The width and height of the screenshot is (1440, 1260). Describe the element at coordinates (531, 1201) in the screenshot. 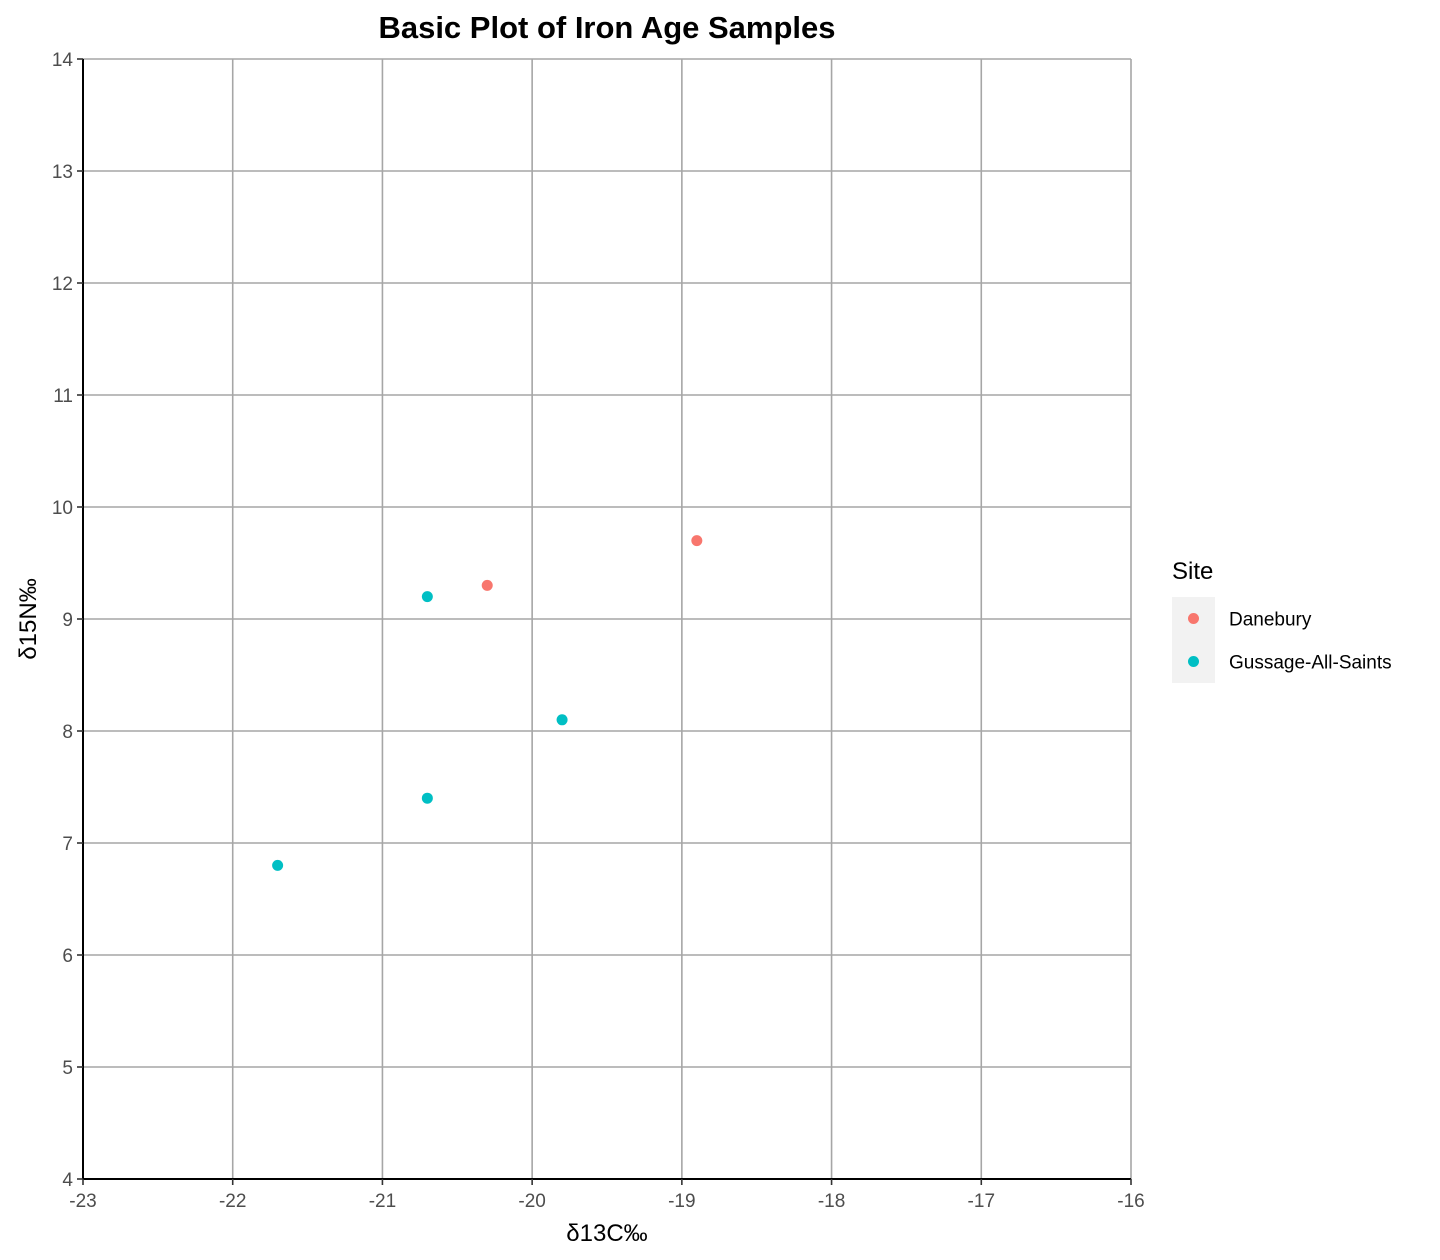

I see `x-tick-label: -20` at that location.